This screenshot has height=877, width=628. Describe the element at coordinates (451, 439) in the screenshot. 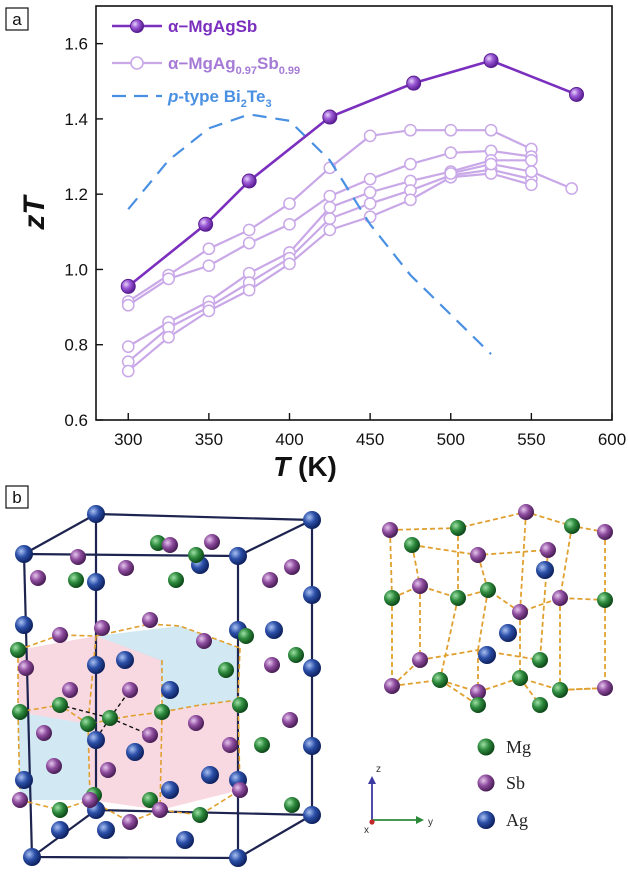

I see `x-tick-label: 500` at that location.